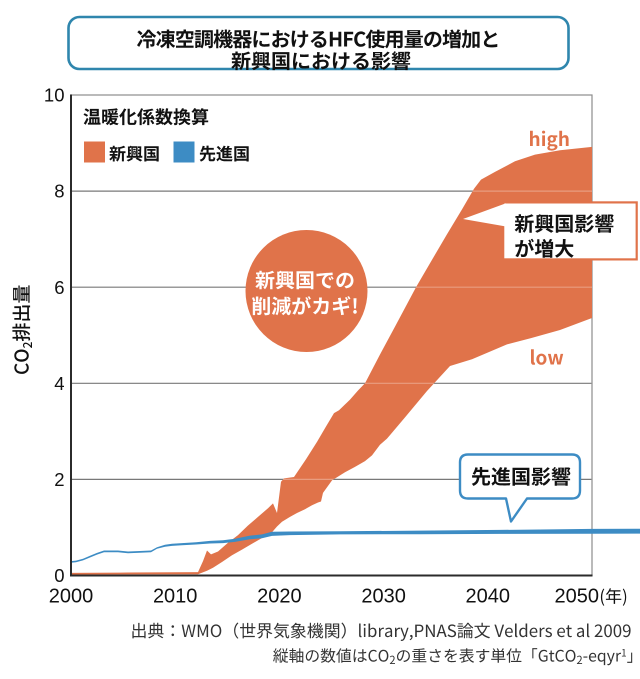 Image resolution: width=640 pixels, height=679 pixels. Describe the element at coordinates (175, 597) in the screenshot. I see `svg-text: 2010` at that location.